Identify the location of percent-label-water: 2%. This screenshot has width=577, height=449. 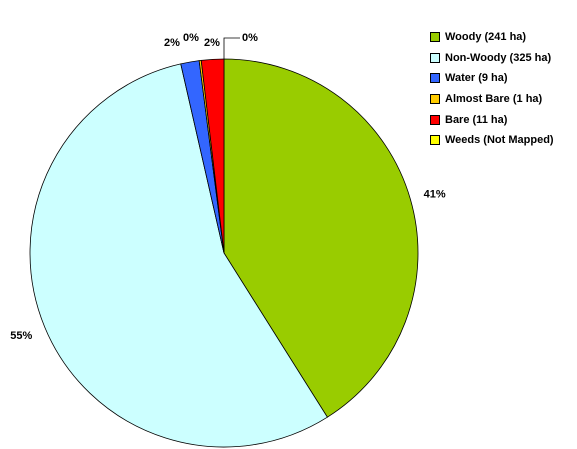
(172, 43).